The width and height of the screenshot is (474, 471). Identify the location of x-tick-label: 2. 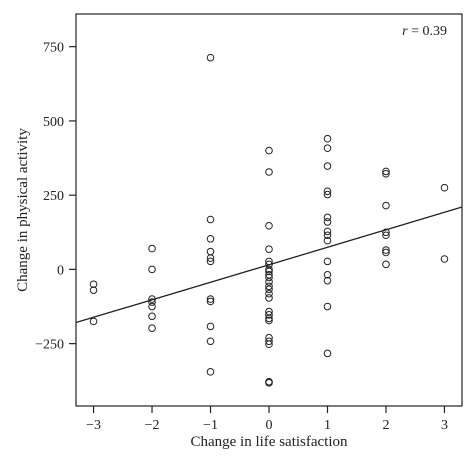
(385, 425).